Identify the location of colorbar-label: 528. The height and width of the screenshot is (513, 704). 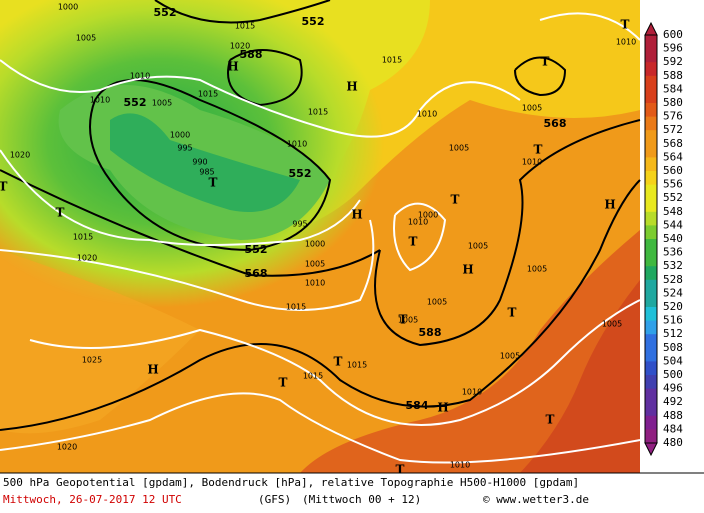
(673, 279).